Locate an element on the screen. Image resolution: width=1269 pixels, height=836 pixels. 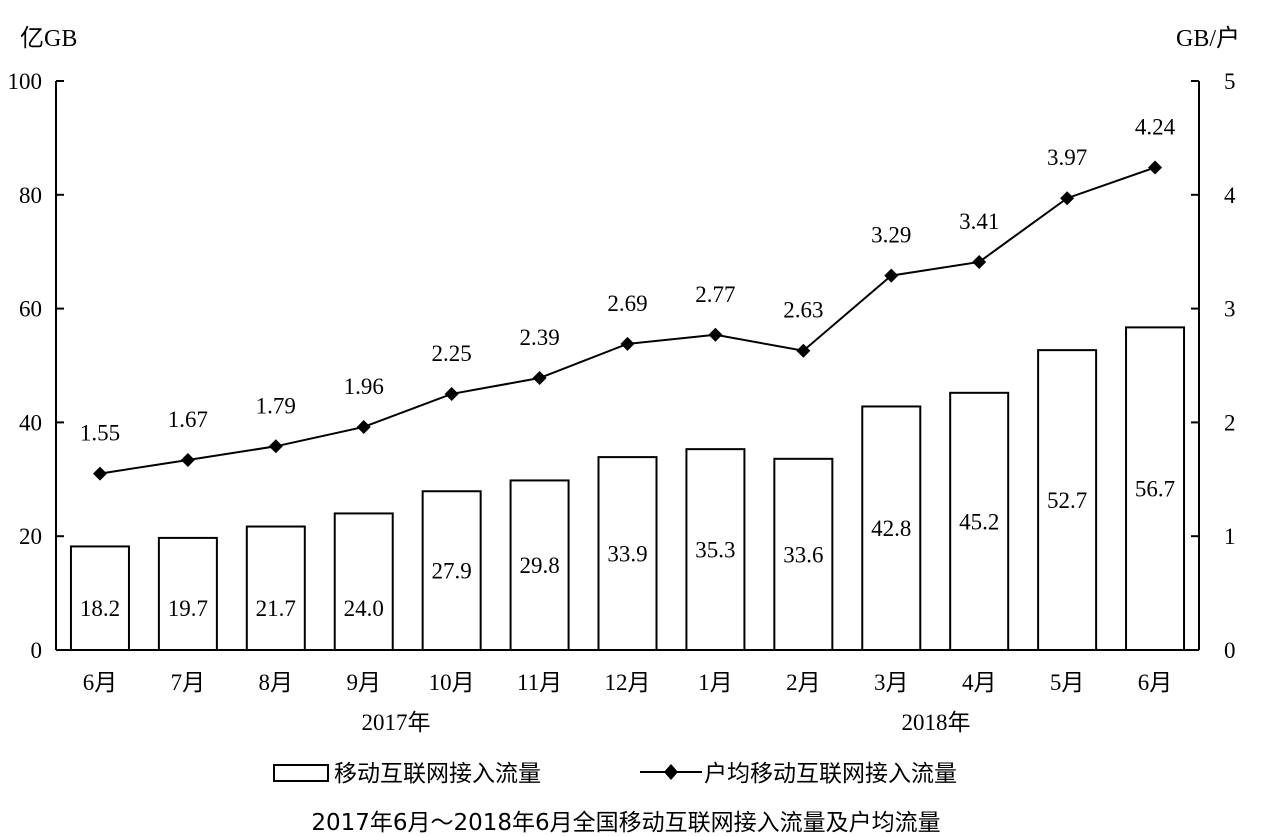
left-tick-label: 0 is located at coordinates (37, 650).